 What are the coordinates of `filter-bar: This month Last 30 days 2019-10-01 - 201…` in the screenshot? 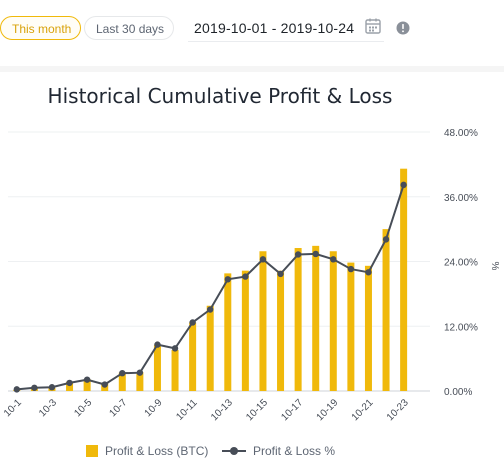 It's located at (252, 30).